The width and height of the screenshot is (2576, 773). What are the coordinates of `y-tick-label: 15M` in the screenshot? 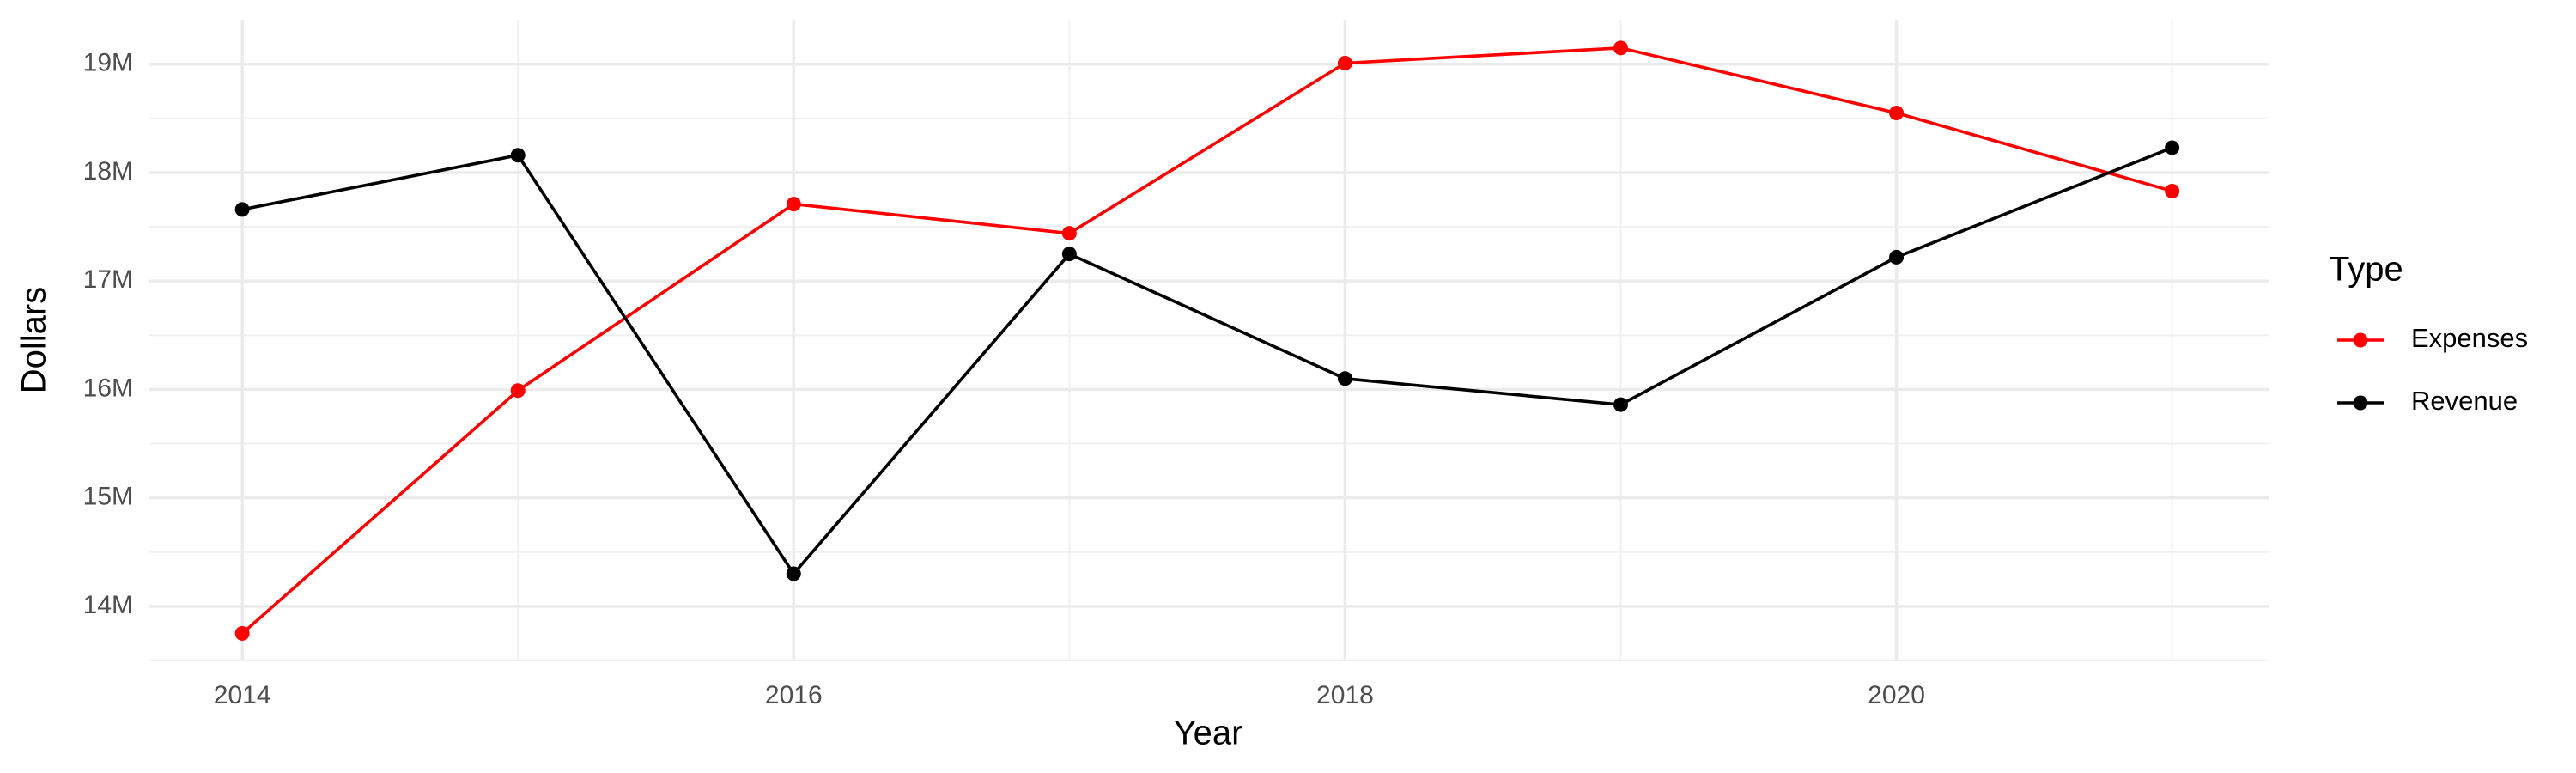 It's located at (108, 497).